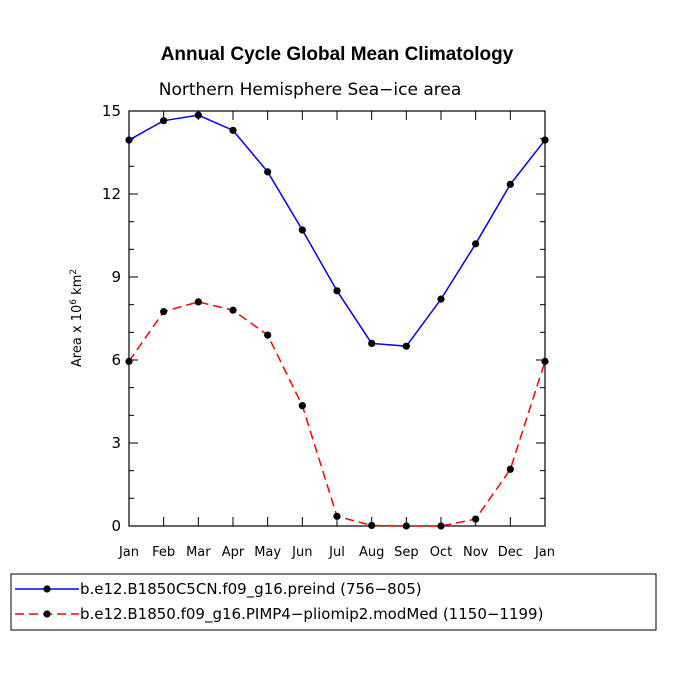 The image size is (675, 675). Describe the element at coordinates (77, 287) in the screenshot. I see `y-axis-label-suffix: km` at that location.